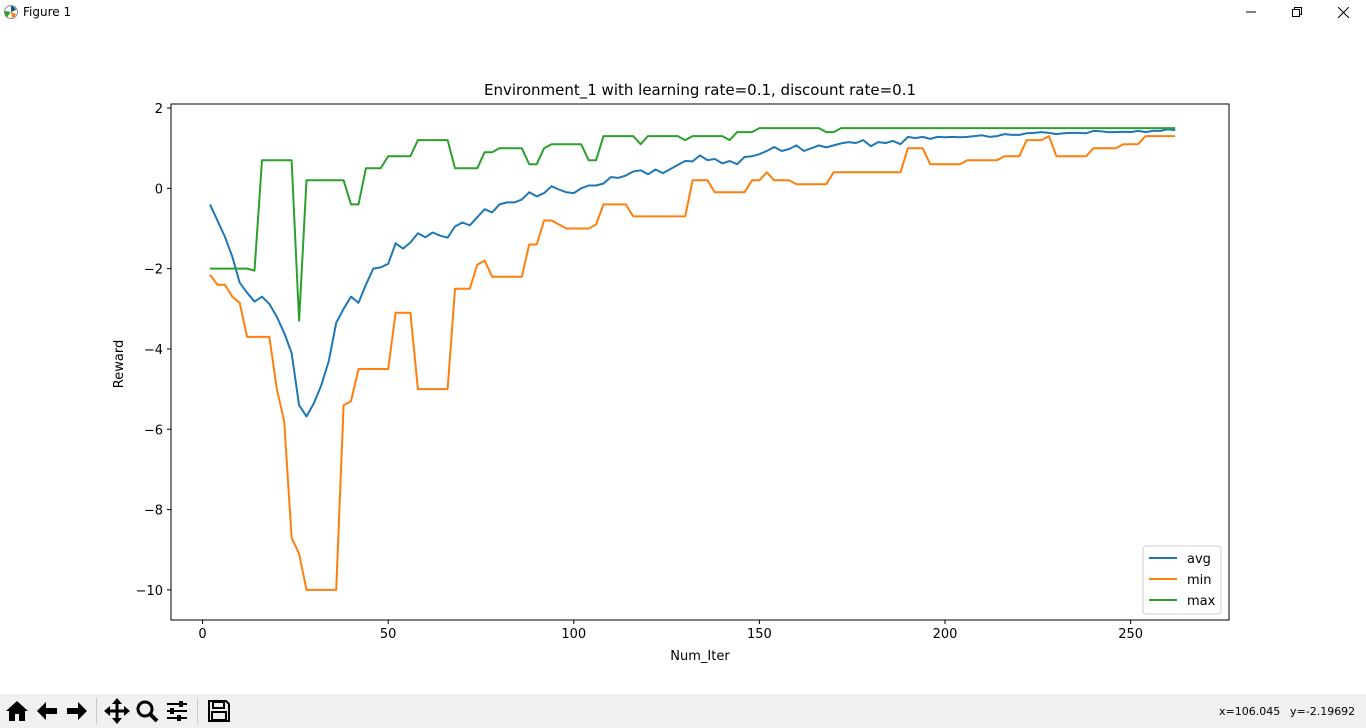 The width and height of the screenshot is (1366, 728). I want to click on x-tick-label: 150, so click(759, 634).